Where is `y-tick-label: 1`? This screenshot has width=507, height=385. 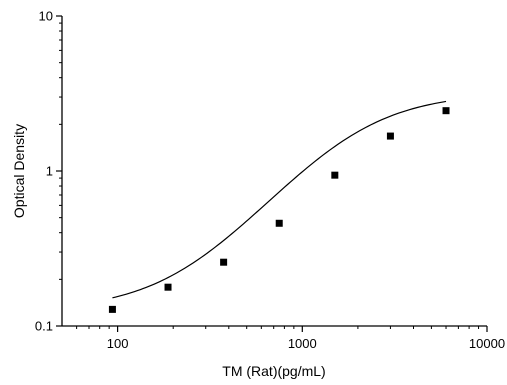
y-tick-label: 1 is located at coordinates (49, 171).